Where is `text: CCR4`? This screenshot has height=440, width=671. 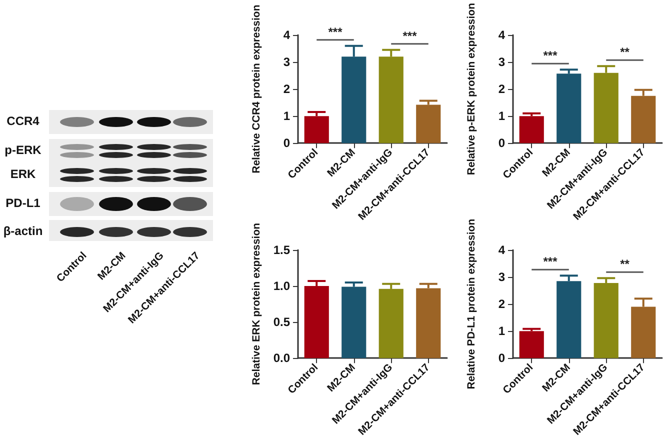 text: CCR4 is located at coordinates (23, 121).